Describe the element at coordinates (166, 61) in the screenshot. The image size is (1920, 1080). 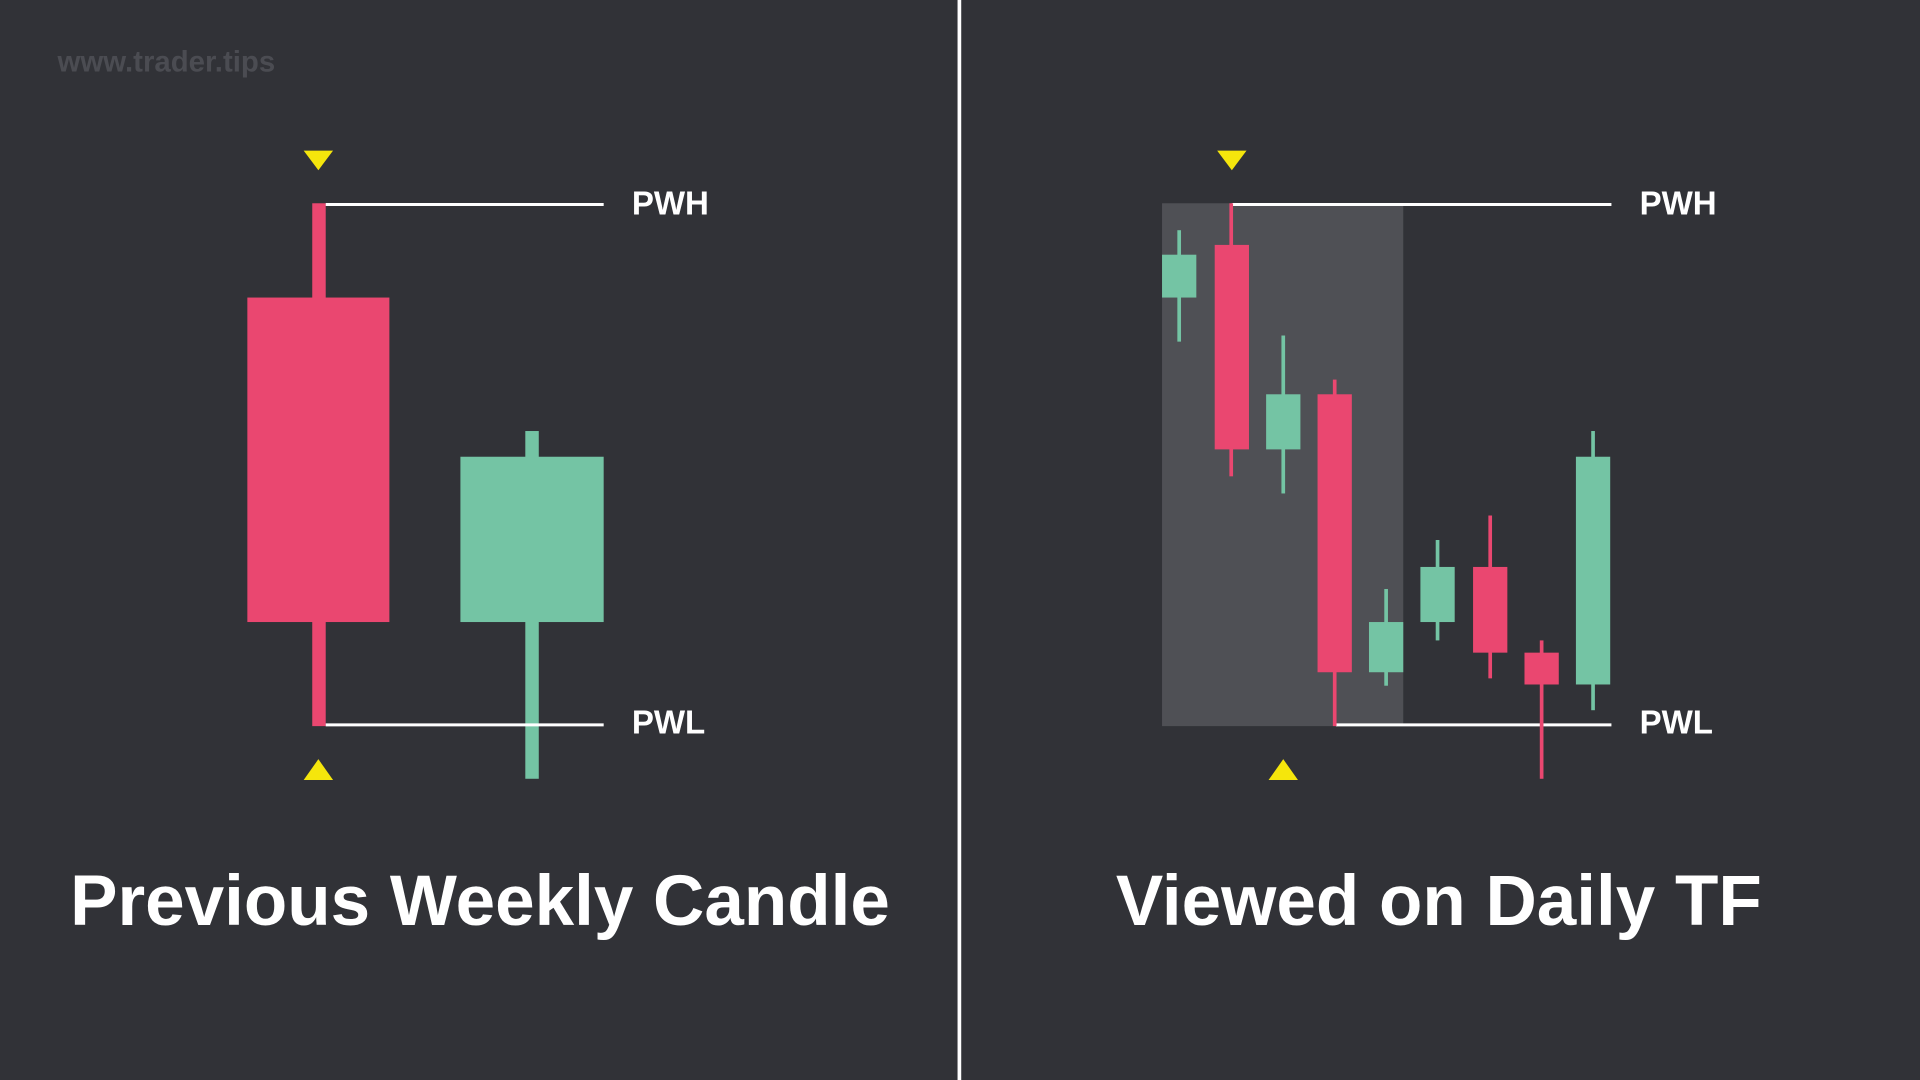
I see `watermark: www.trader.tips` at that location.